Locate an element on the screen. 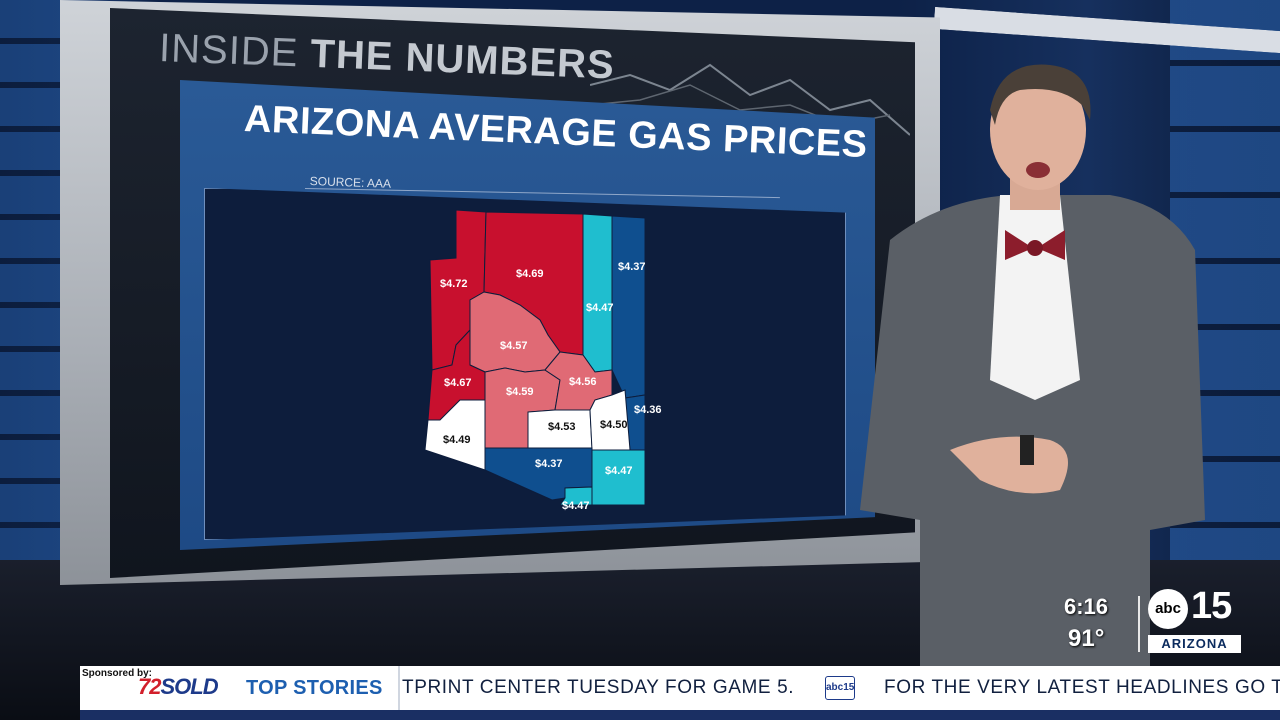 This screenshot has height=720, width=1280. station-number: 15 is located at coordinates (1211, 606).